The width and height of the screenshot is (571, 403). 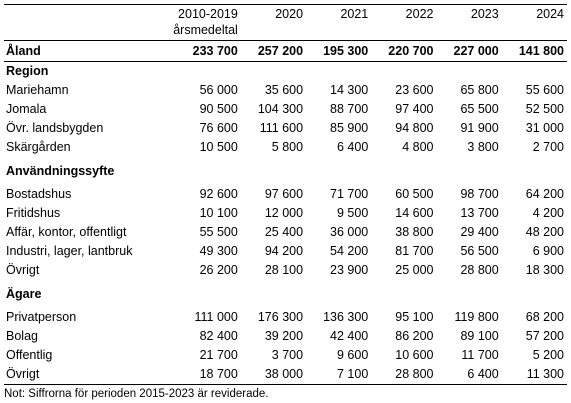 I want to click on table-cell: 57 200, so click(x=544, y=336).